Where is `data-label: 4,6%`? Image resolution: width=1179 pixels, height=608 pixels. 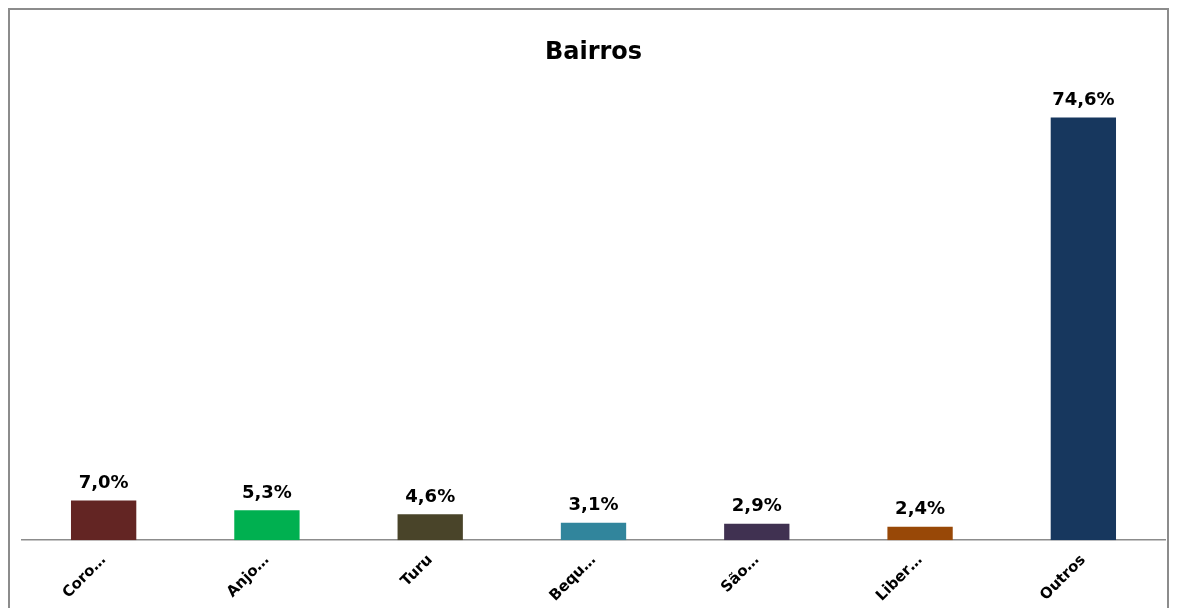 data-label: 4,6% is located at coordinates (430, 495).